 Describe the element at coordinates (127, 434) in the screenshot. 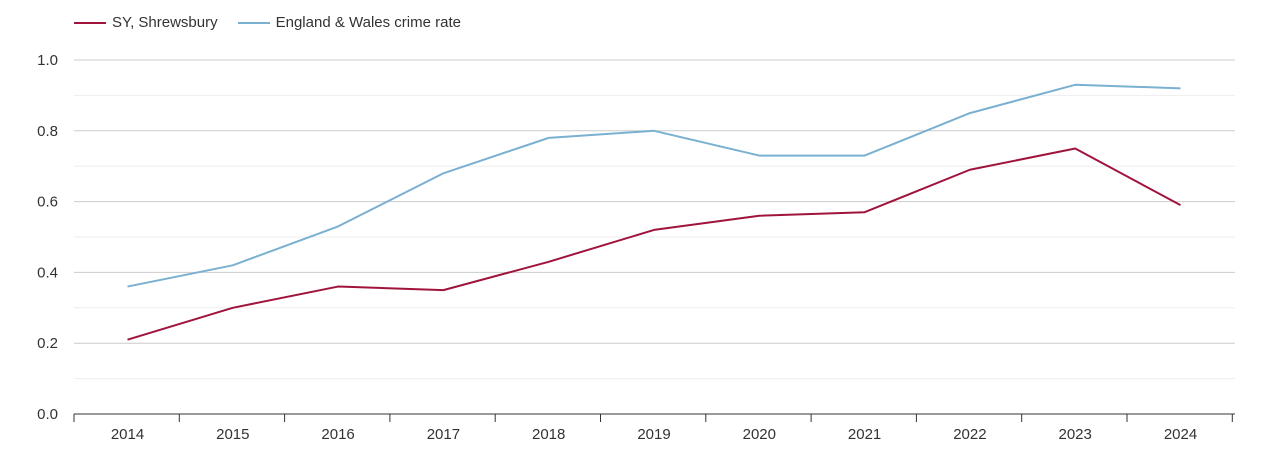

I see `x-tick-label: 2014` at that location.